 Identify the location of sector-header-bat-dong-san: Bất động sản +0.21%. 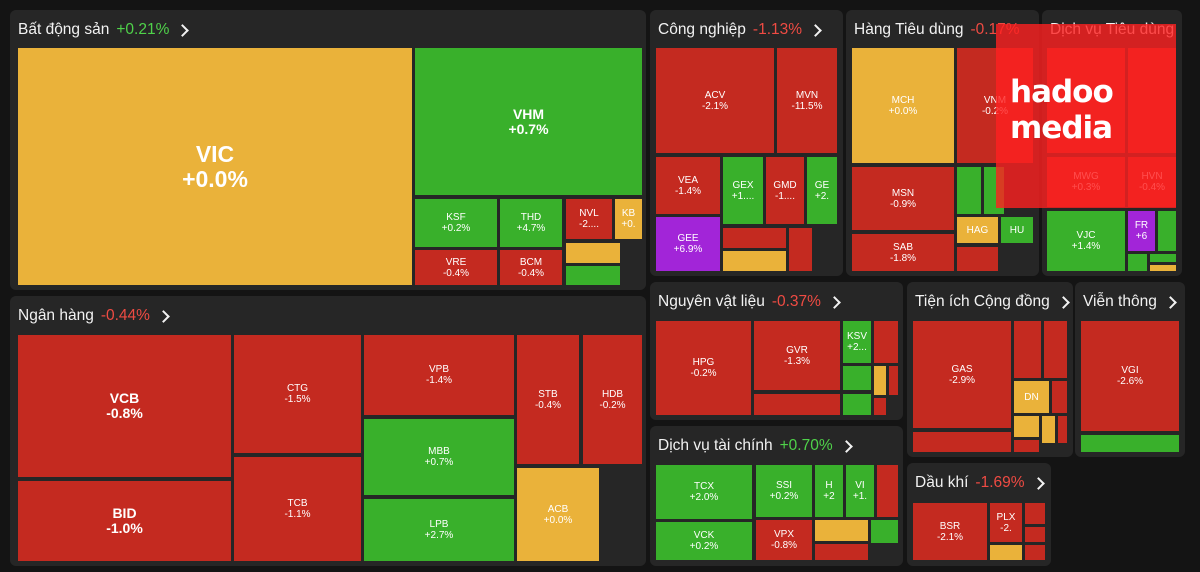
(104, 30).